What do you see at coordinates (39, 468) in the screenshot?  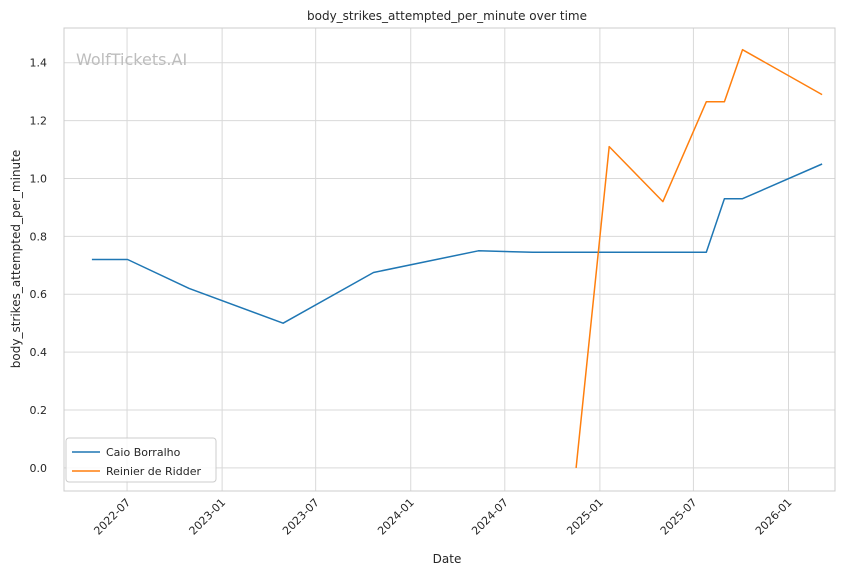 I see `y-tick-label: 0.0` at bounding box center [39, 468].